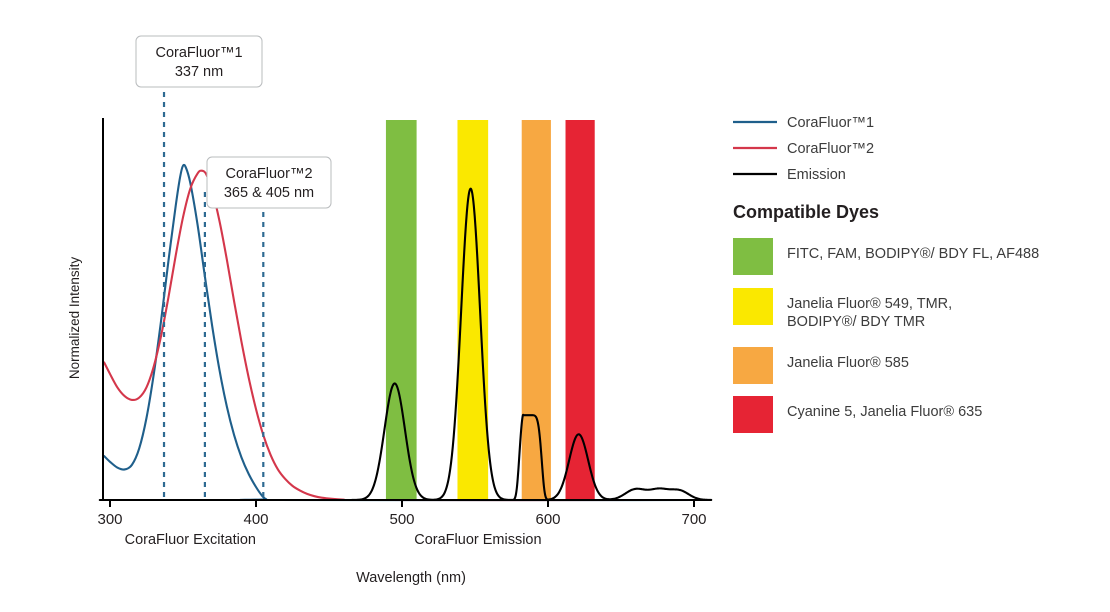 This screenshot has height=612, width=1110. Describe the element at coordinates (477, 540) in the screenshot. I see `axis-region-label: CoraFluor Emission` at that location.